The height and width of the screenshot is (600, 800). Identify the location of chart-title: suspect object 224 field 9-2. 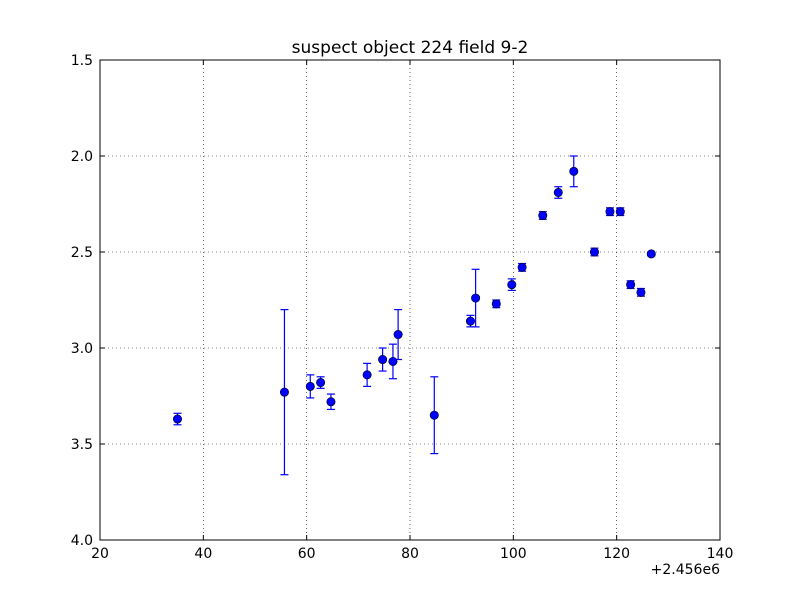
(410, 48).